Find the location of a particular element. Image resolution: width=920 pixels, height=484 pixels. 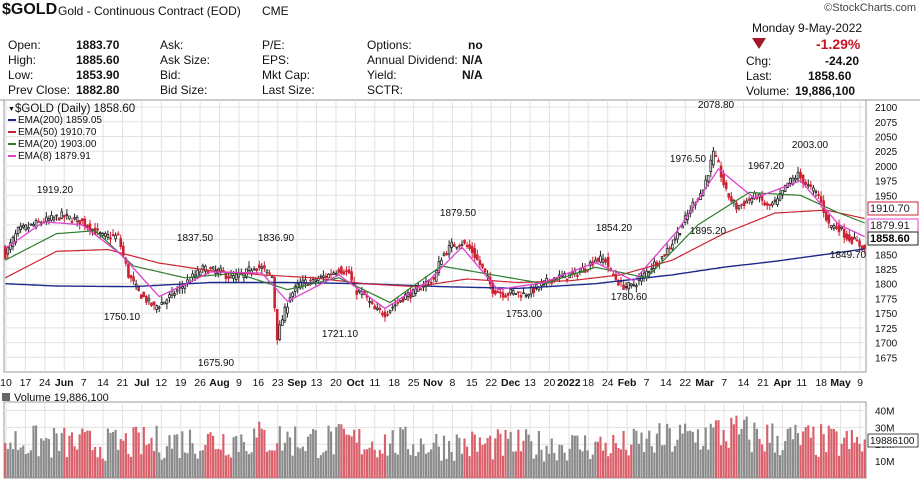

price-marker-label: 1910.70 is located at coordinates (890, 209).